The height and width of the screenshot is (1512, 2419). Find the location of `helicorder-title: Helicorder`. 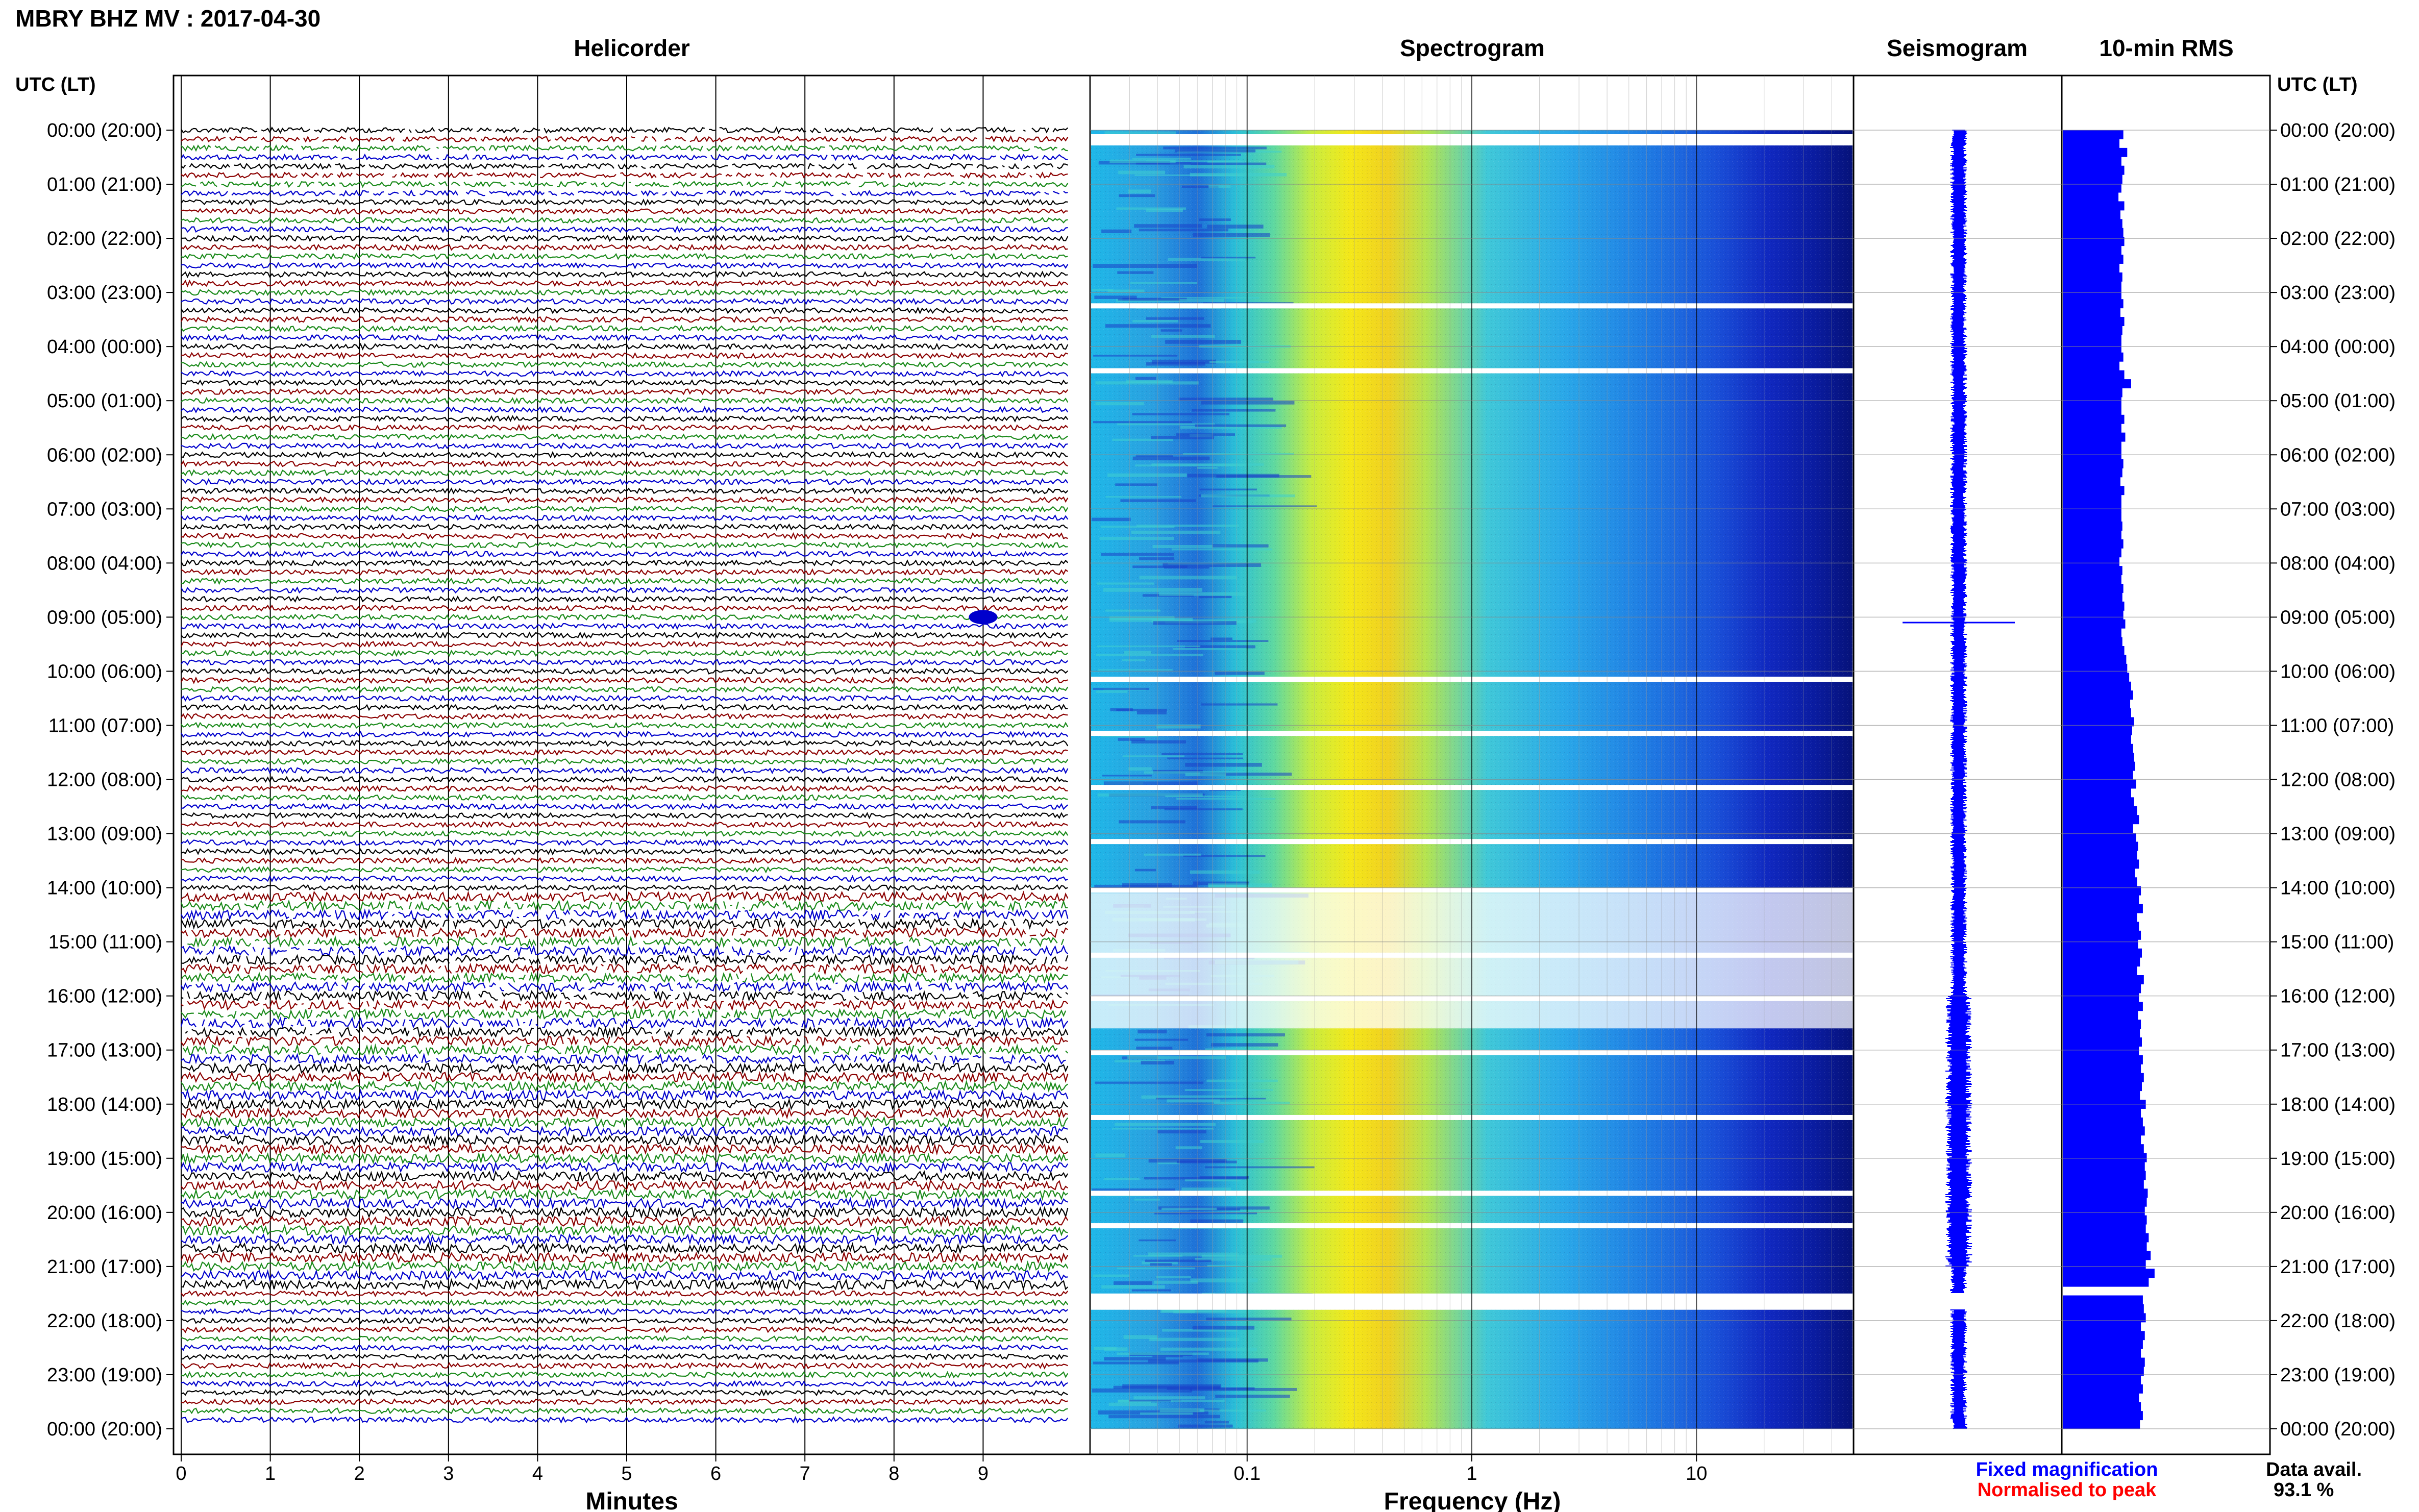

helicorder-title: Helicorder is located at coordinates (632, 48).